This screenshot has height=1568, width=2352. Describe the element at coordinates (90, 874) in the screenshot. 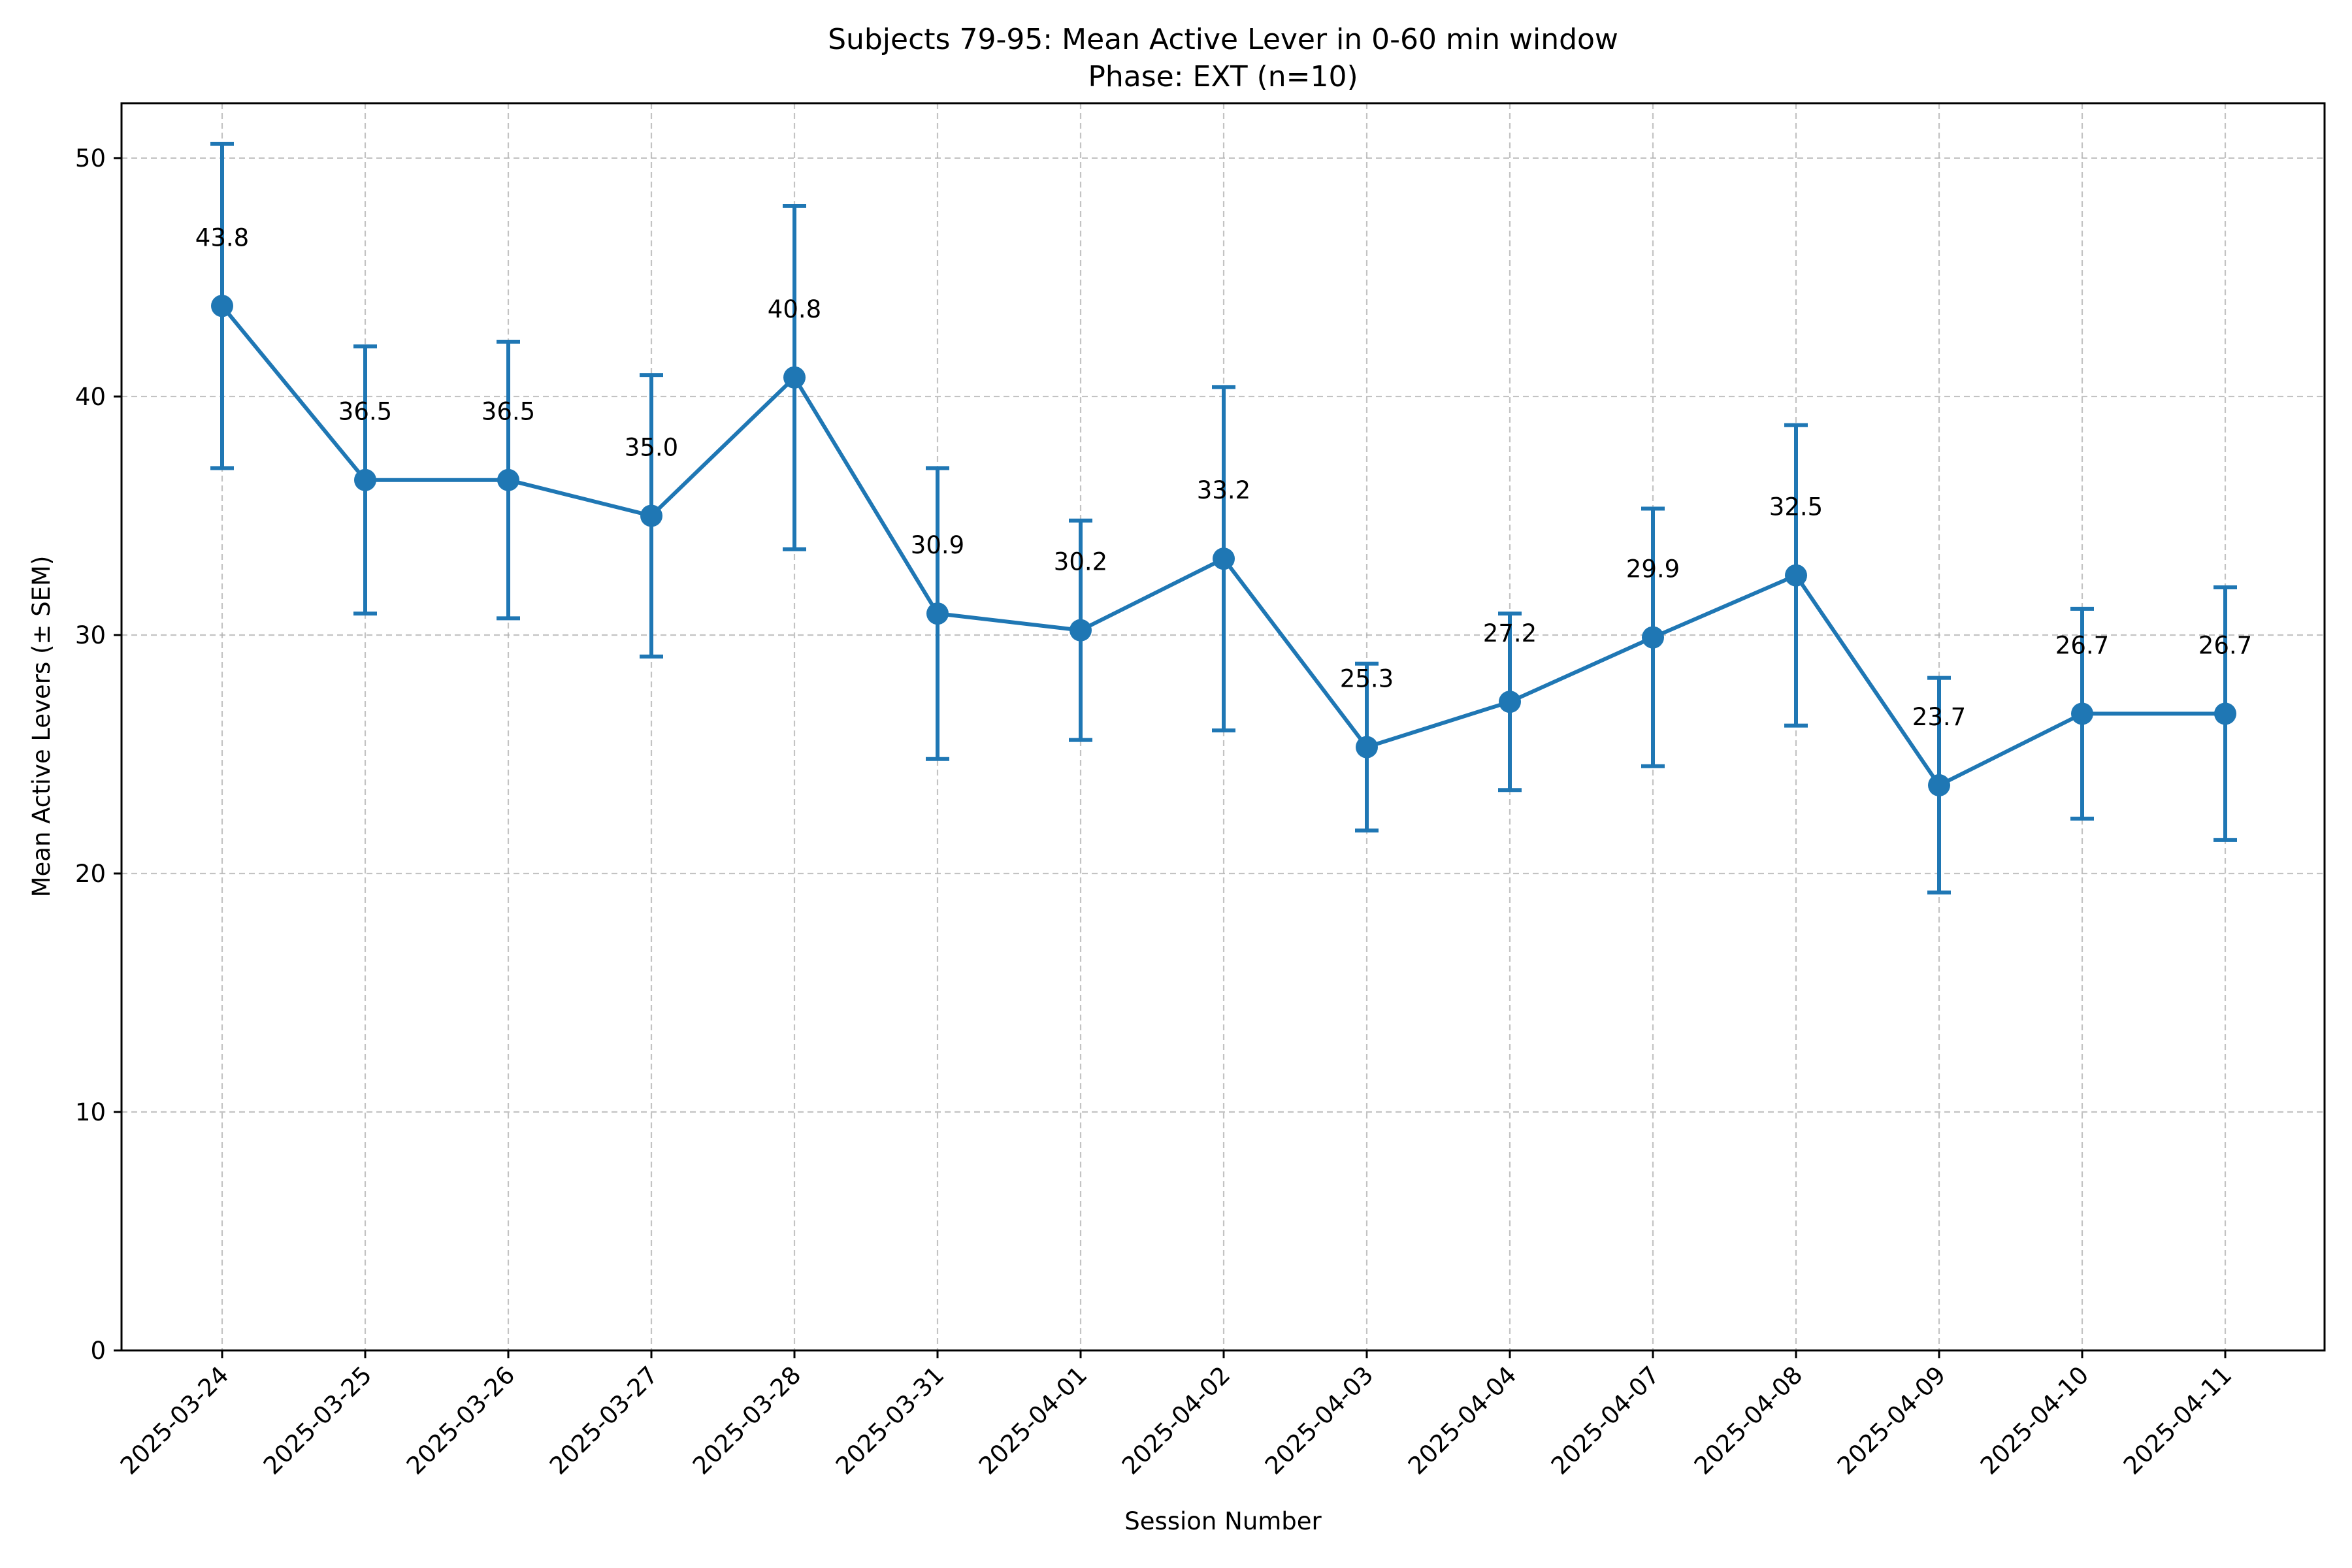

I see `y-tick-label: 20` at that location.